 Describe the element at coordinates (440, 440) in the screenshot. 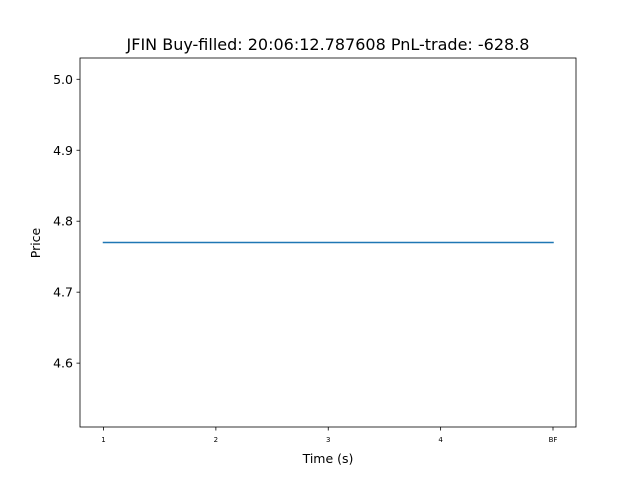

I see `x-tick-label: 4` at that location.